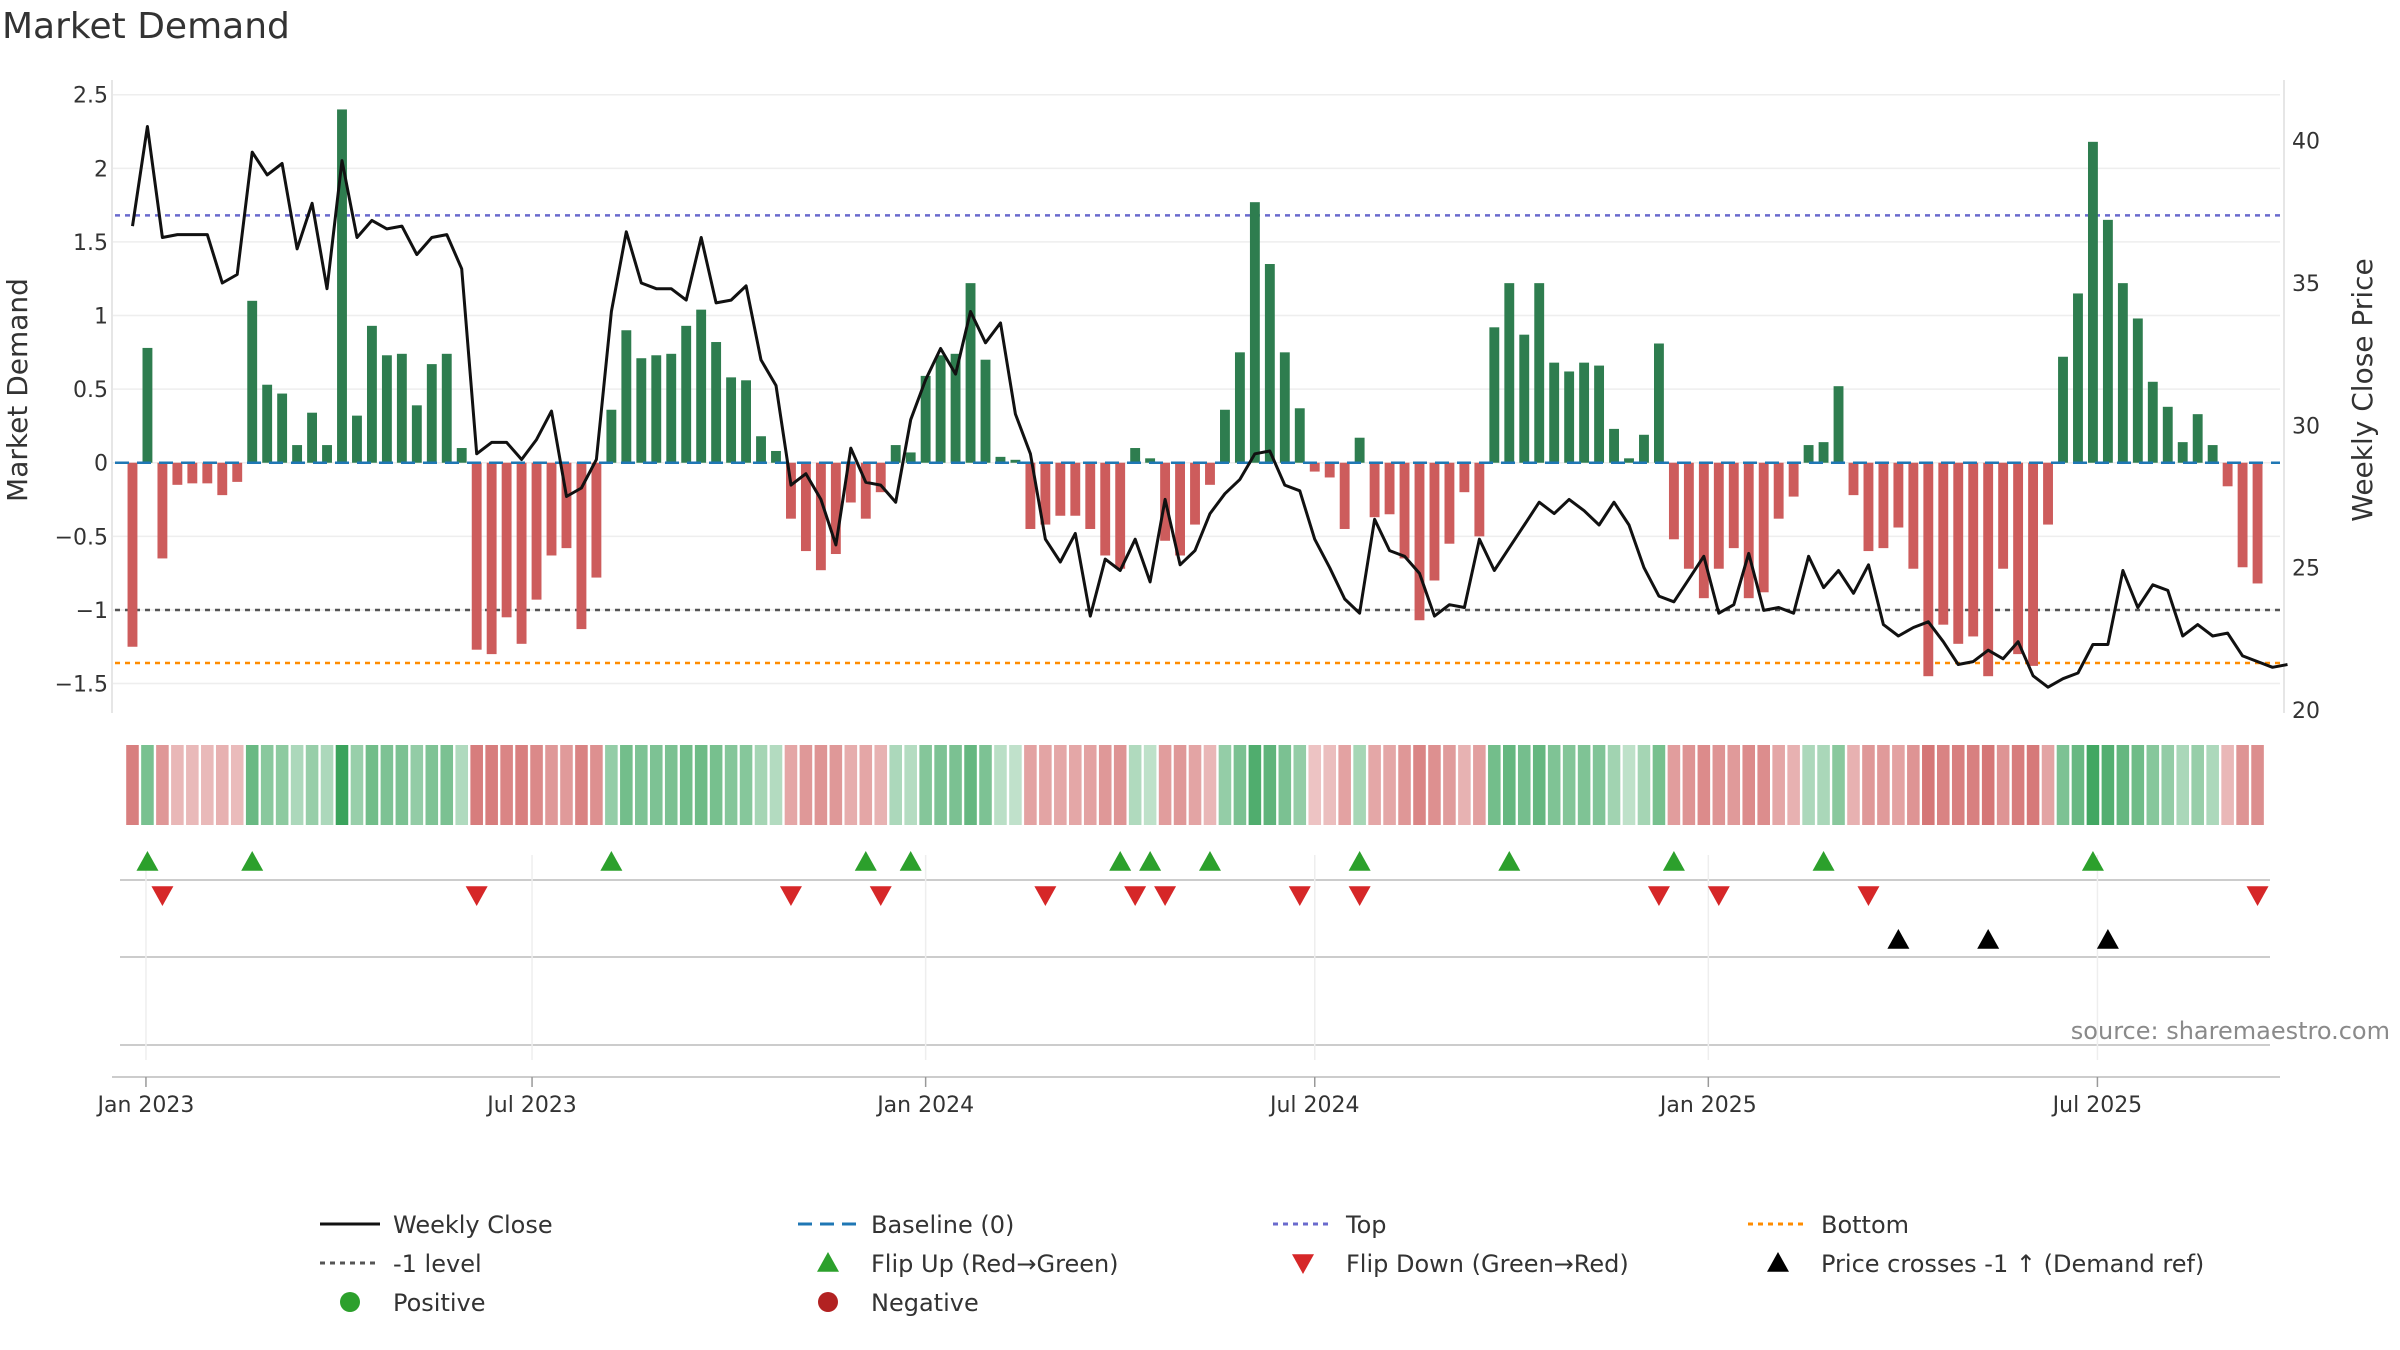 This screenshot has height=1350, width=2400. Describe the element at coordinates (828, 1302) in the screenshot. I see `legend-swatch` at that location.